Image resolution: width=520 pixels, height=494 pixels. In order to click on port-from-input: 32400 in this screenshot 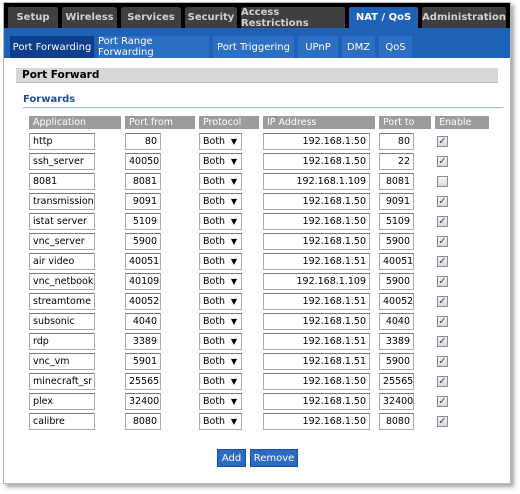, I will do `click(143, 401)`.